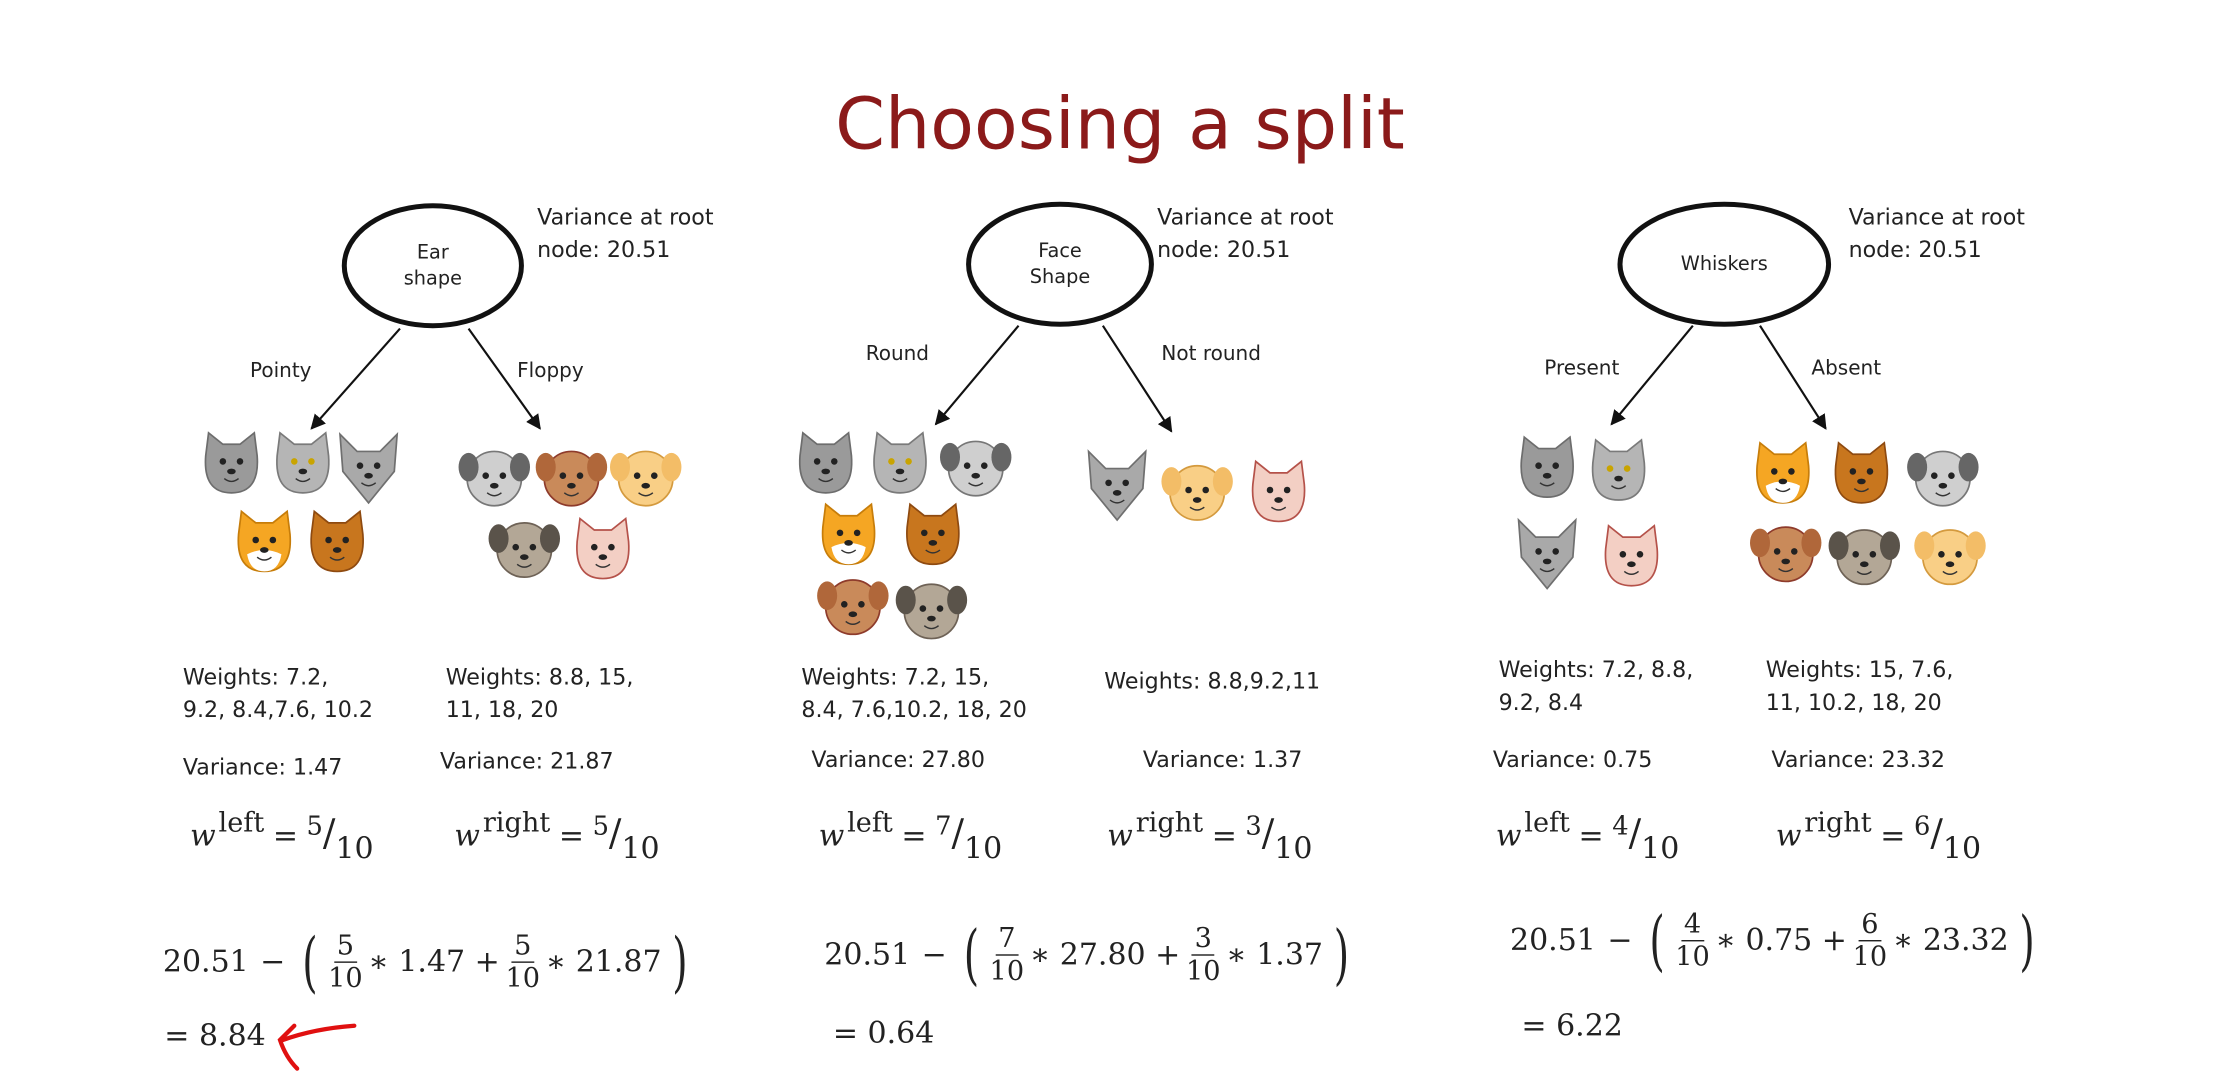  I want to click on gray-wolf-cat-icon, so click(1547, 553).